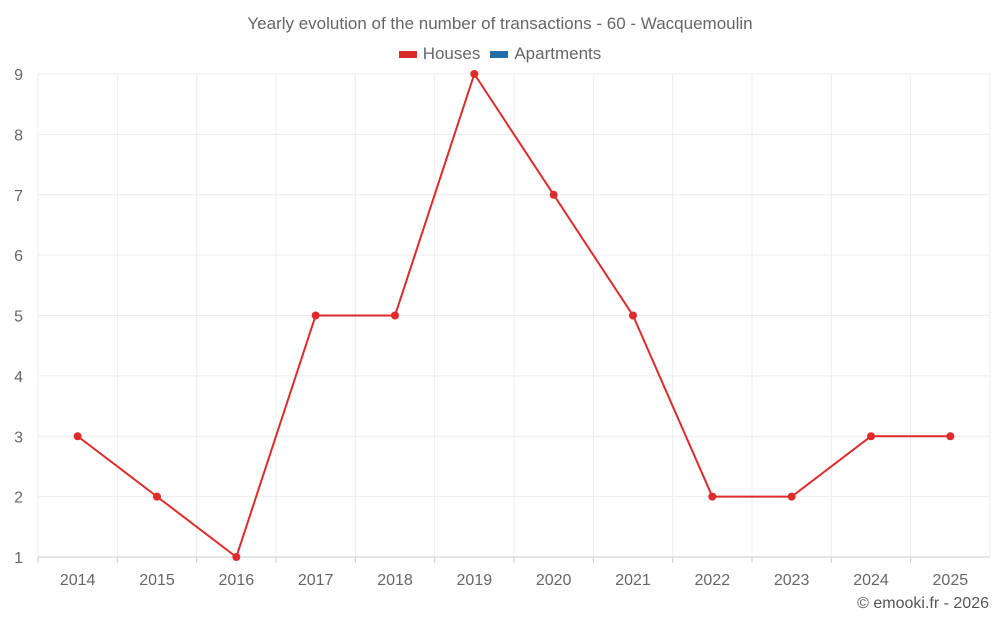 The height and width of the screenshot is (625, 1000). What do you see at coordinates (18, 437) in the screenshot?
I see `y-tick-label: 3` at bounding box center [18, 437].